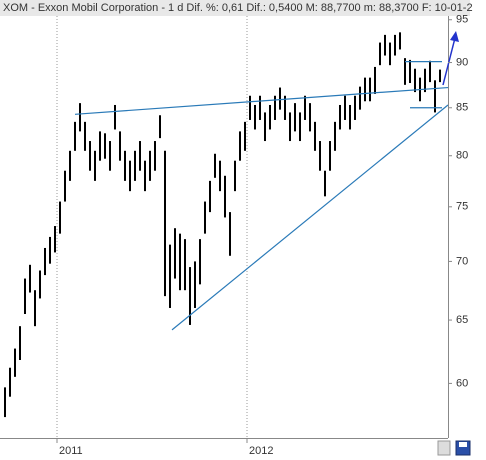  Describe the element at coordinates (463, 444) in the screenshot. I see `save-icon-label` at that location.